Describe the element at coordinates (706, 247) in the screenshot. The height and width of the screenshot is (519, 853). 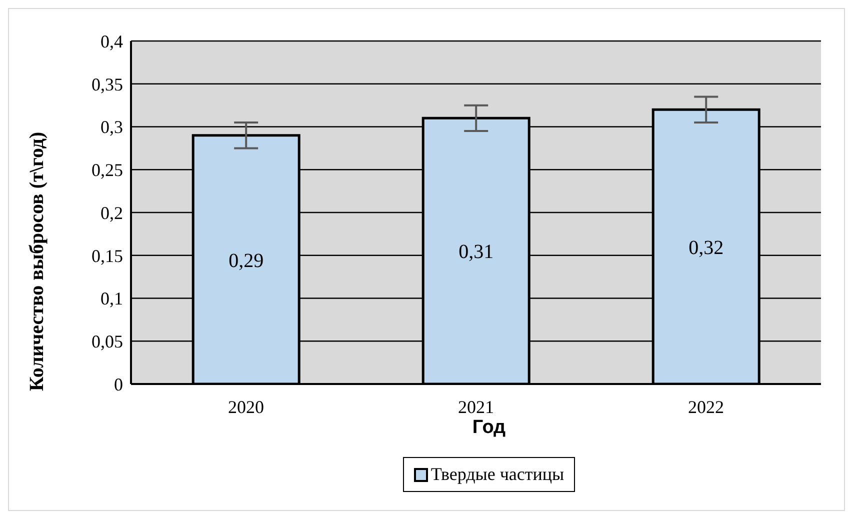
I see `data-label: 0,32` at that location.